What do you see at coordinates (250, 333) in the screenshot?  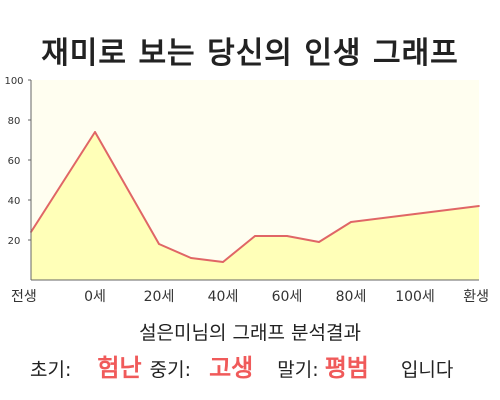 I see `result-title: 설은미님의 그래프 분석결과` at bounding box center [250, 333].